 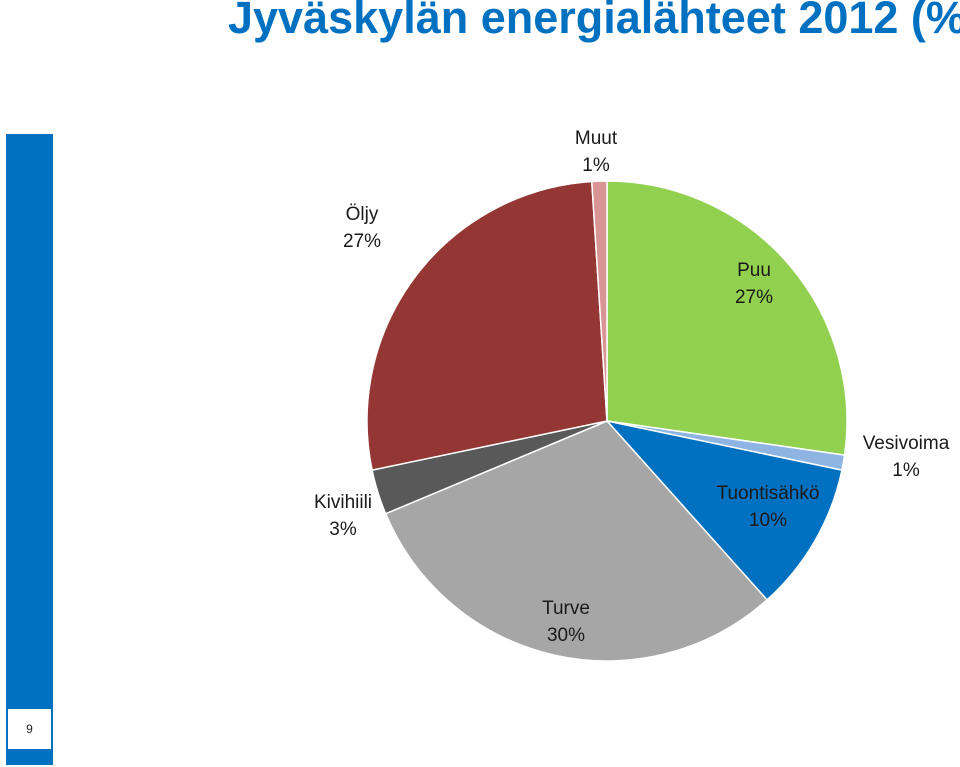 I want to click on slice-name-label: Muut, so click(x=596, y=138).